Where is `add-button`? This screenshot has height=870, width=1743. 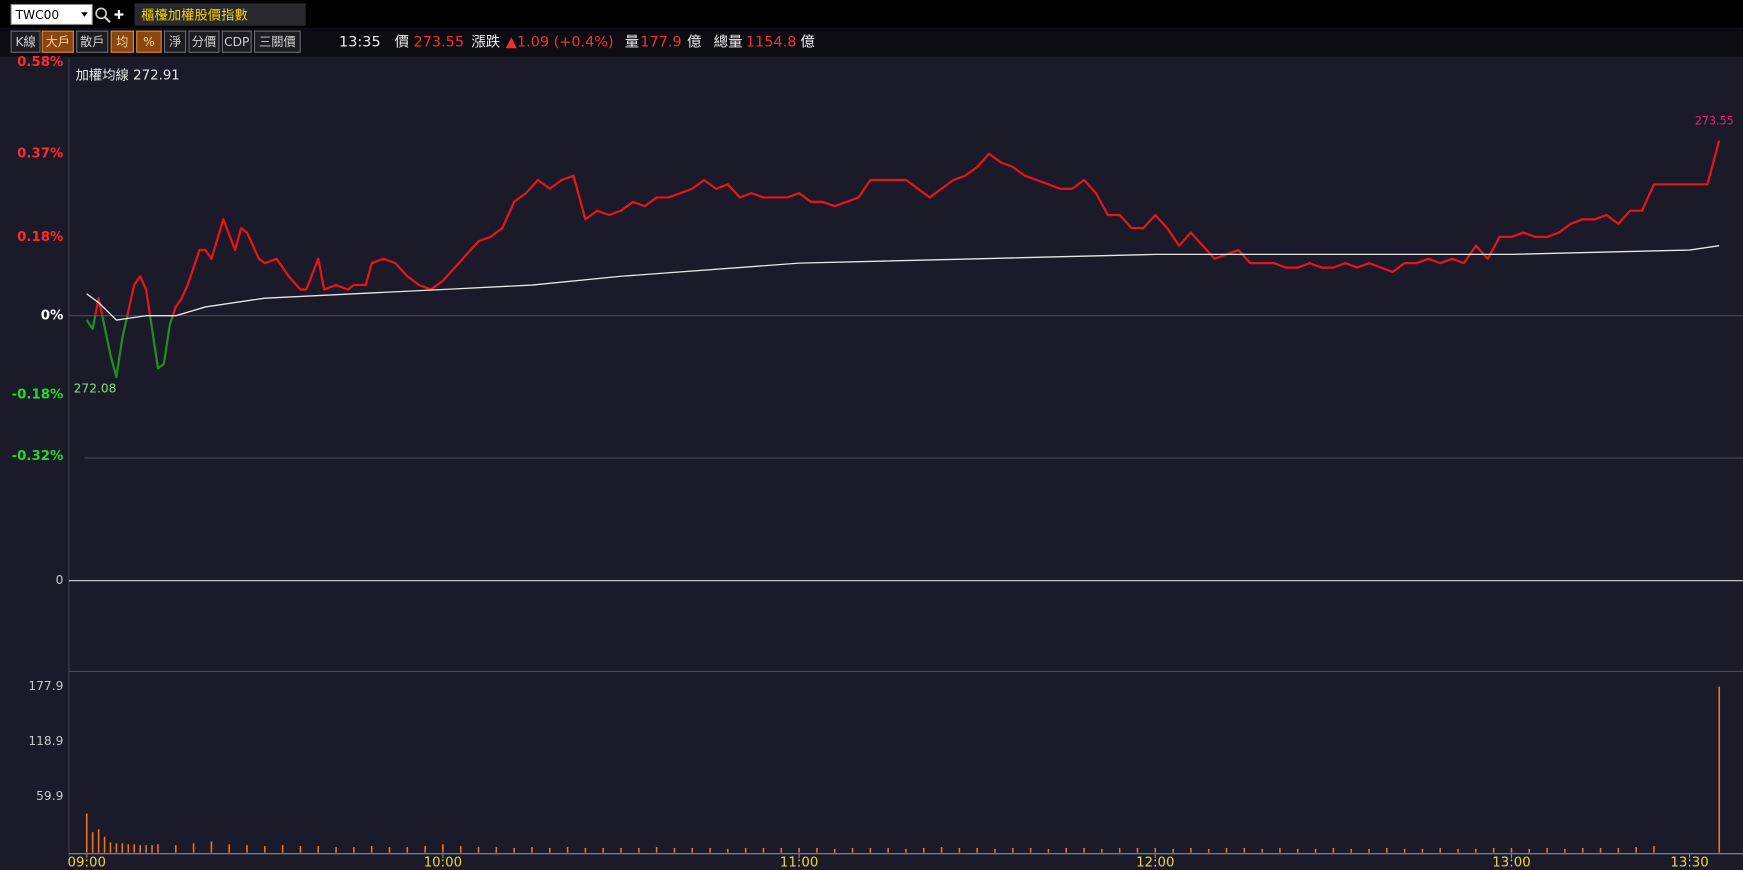
add-button is located at coordinates (119, 14).